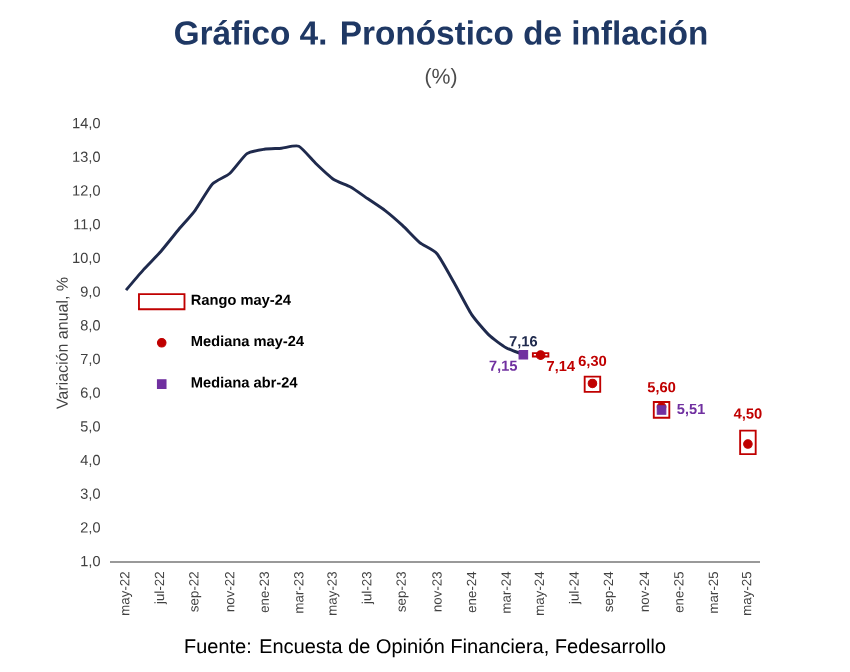  I want to click on source-note: Fuente: Encuesta de Opinión Financiera, Fedesarrollo, so click(425, 648).